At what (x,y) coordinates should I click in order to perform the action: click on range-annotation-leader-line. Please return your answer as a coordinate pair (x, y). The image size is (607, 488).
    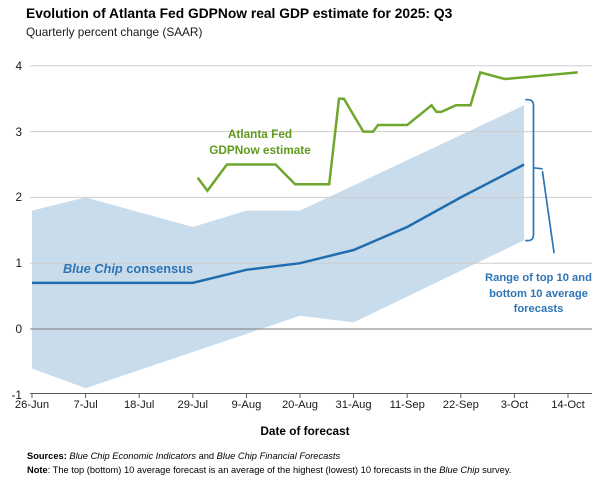
    Looking at the image, I should click on (548, 212).